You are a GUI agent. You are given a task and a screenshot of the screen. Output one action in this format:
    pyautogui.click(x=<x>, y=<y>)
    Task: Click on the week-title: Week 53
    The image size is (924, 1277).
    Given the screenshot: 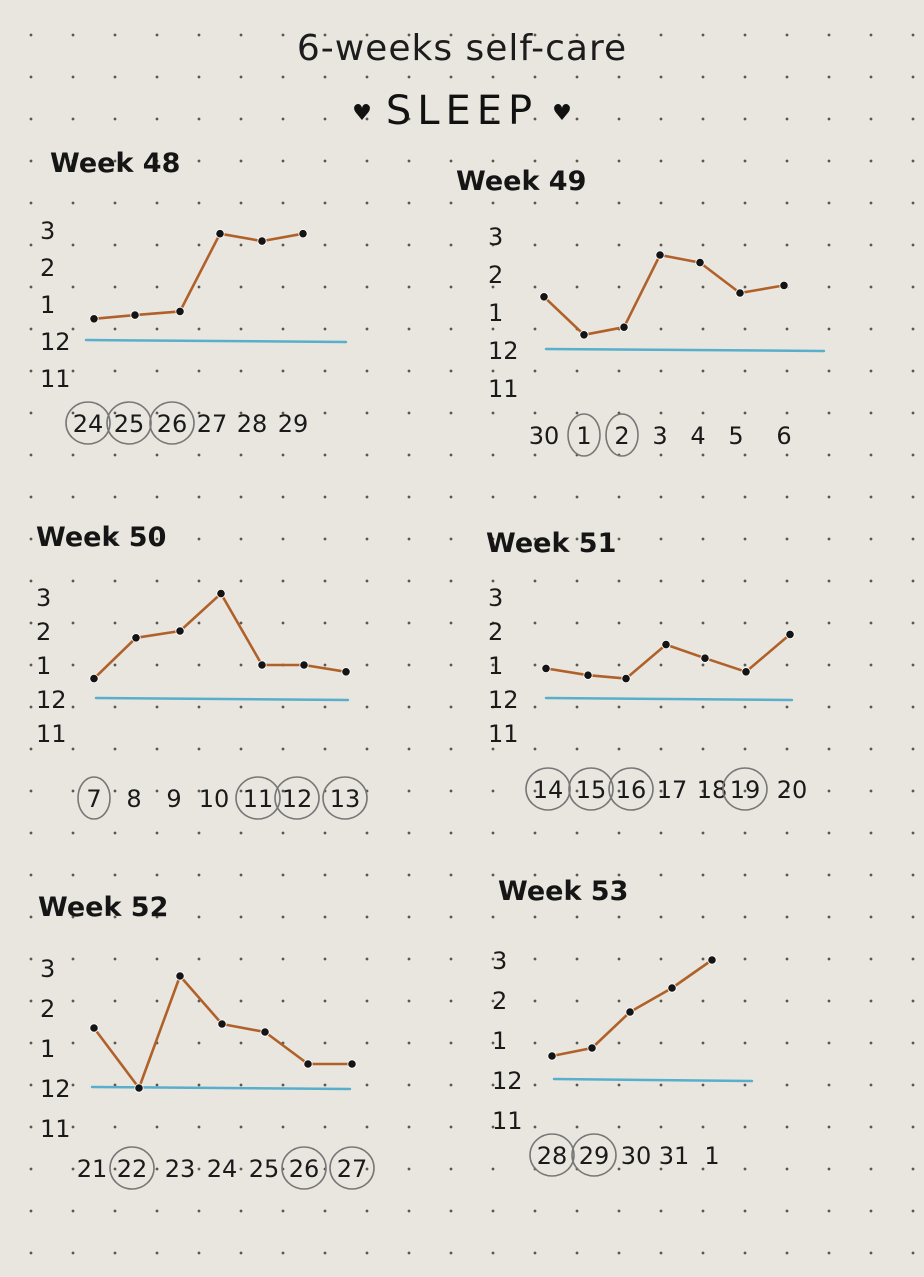 What is the action you would take?
    pyautogui.click(x=563, y=891)
    